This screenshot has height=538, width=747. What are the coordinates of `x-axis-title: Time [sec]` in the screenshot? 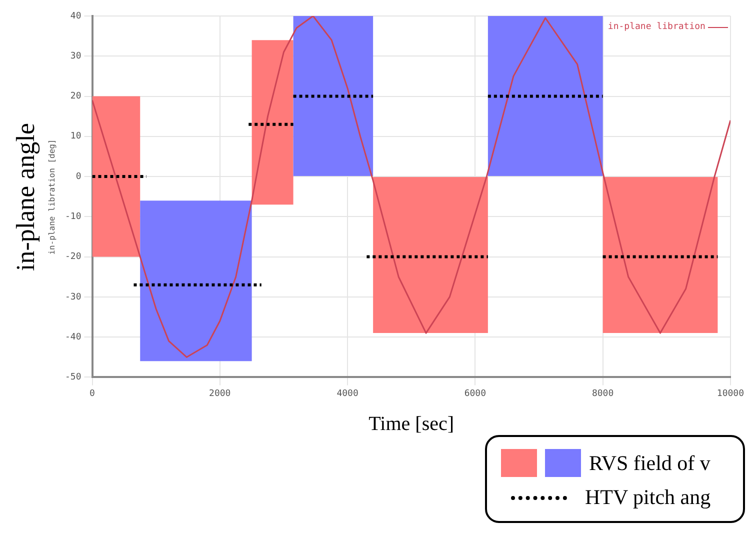 It's located at (411, 424).